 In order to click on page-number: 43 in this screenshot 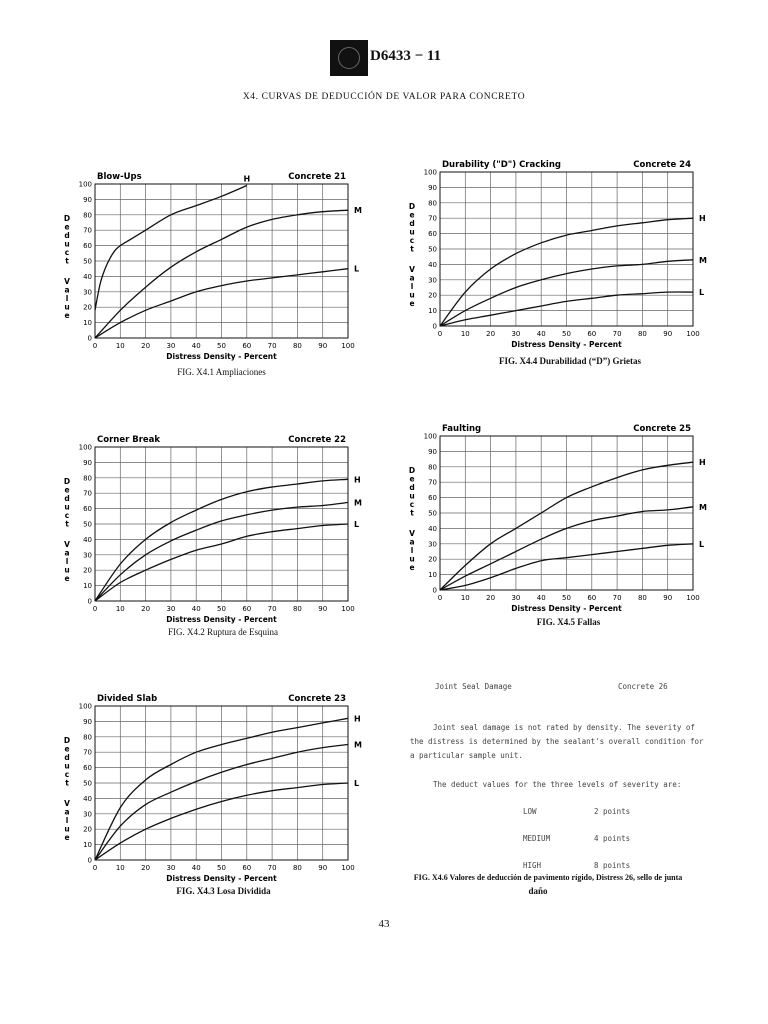, I will do `click(384, 924)`.